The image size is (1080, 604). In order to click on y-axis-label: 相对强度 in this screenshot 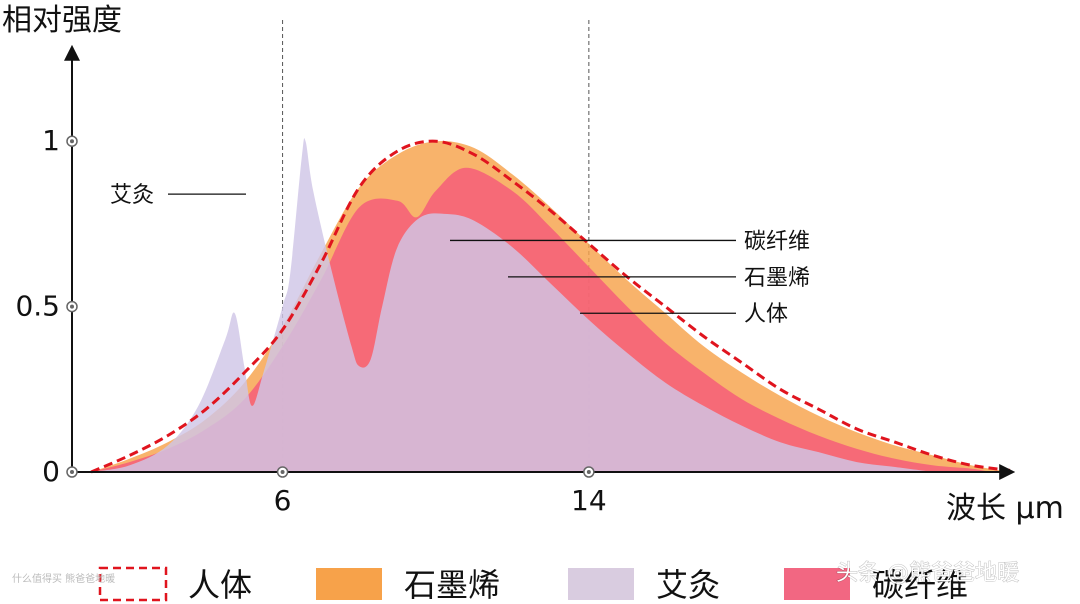, I will do `click(62, 20)`.